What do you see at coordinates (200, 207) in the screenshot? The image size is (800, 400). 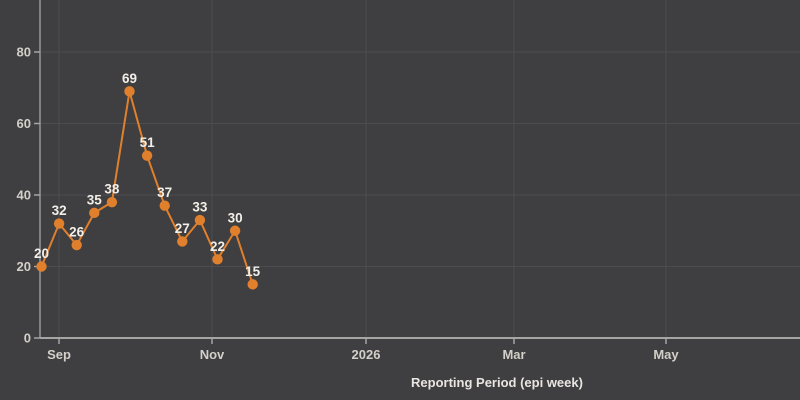 I see `data-point-label: 33` at bounding box center [200, 207].